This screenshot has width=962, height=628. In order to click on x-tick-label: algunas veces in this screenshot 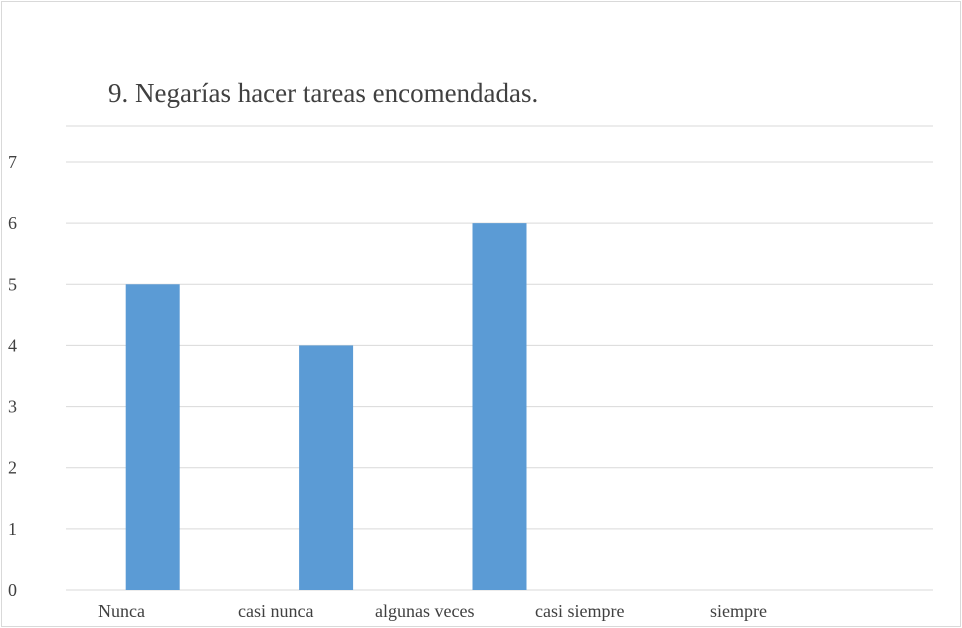, I will do `click(424, 611)`.